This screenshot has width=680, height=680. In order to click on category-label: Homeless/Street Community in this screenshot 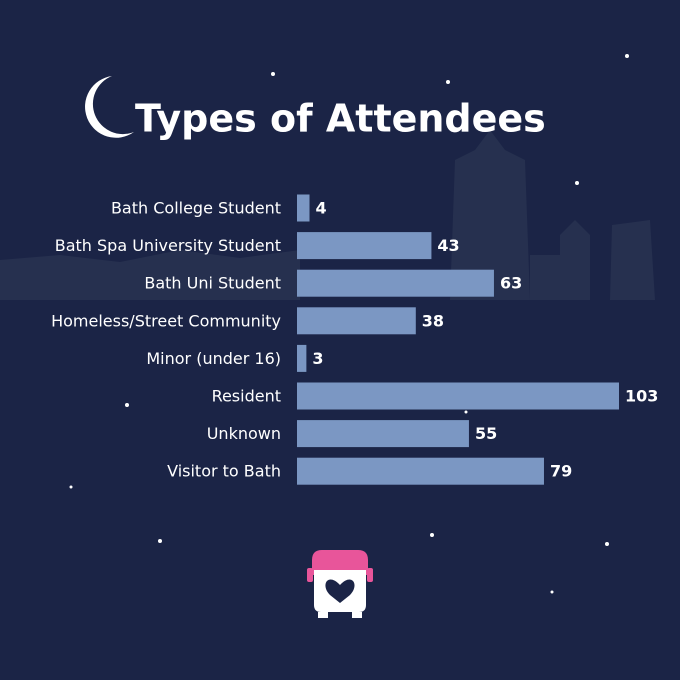, I will do `click(166, 320)`.